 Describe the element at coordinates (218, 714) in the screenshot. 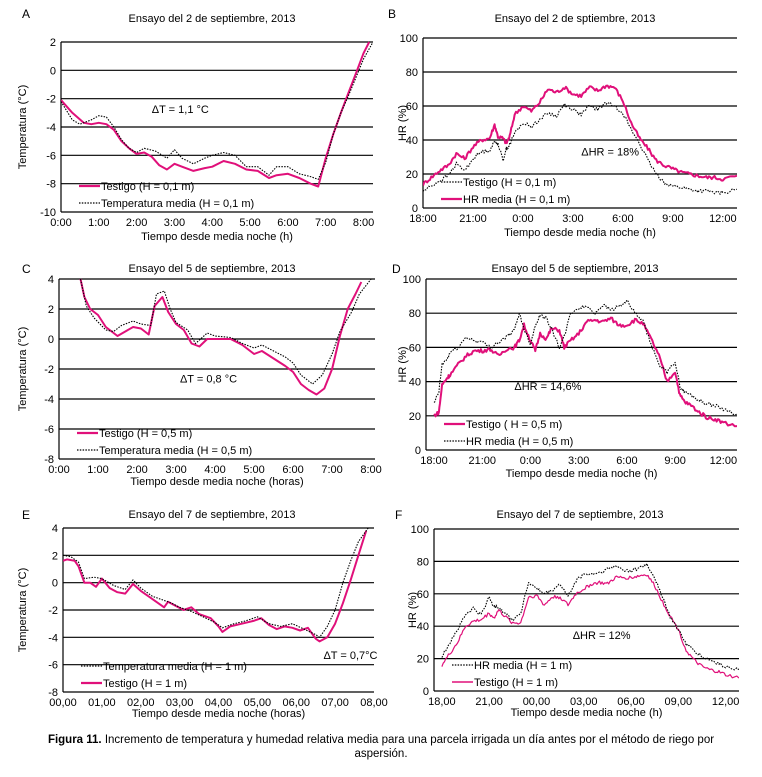

I see `x-axis-label: Tiempo desde media noche (horas)` at that location.